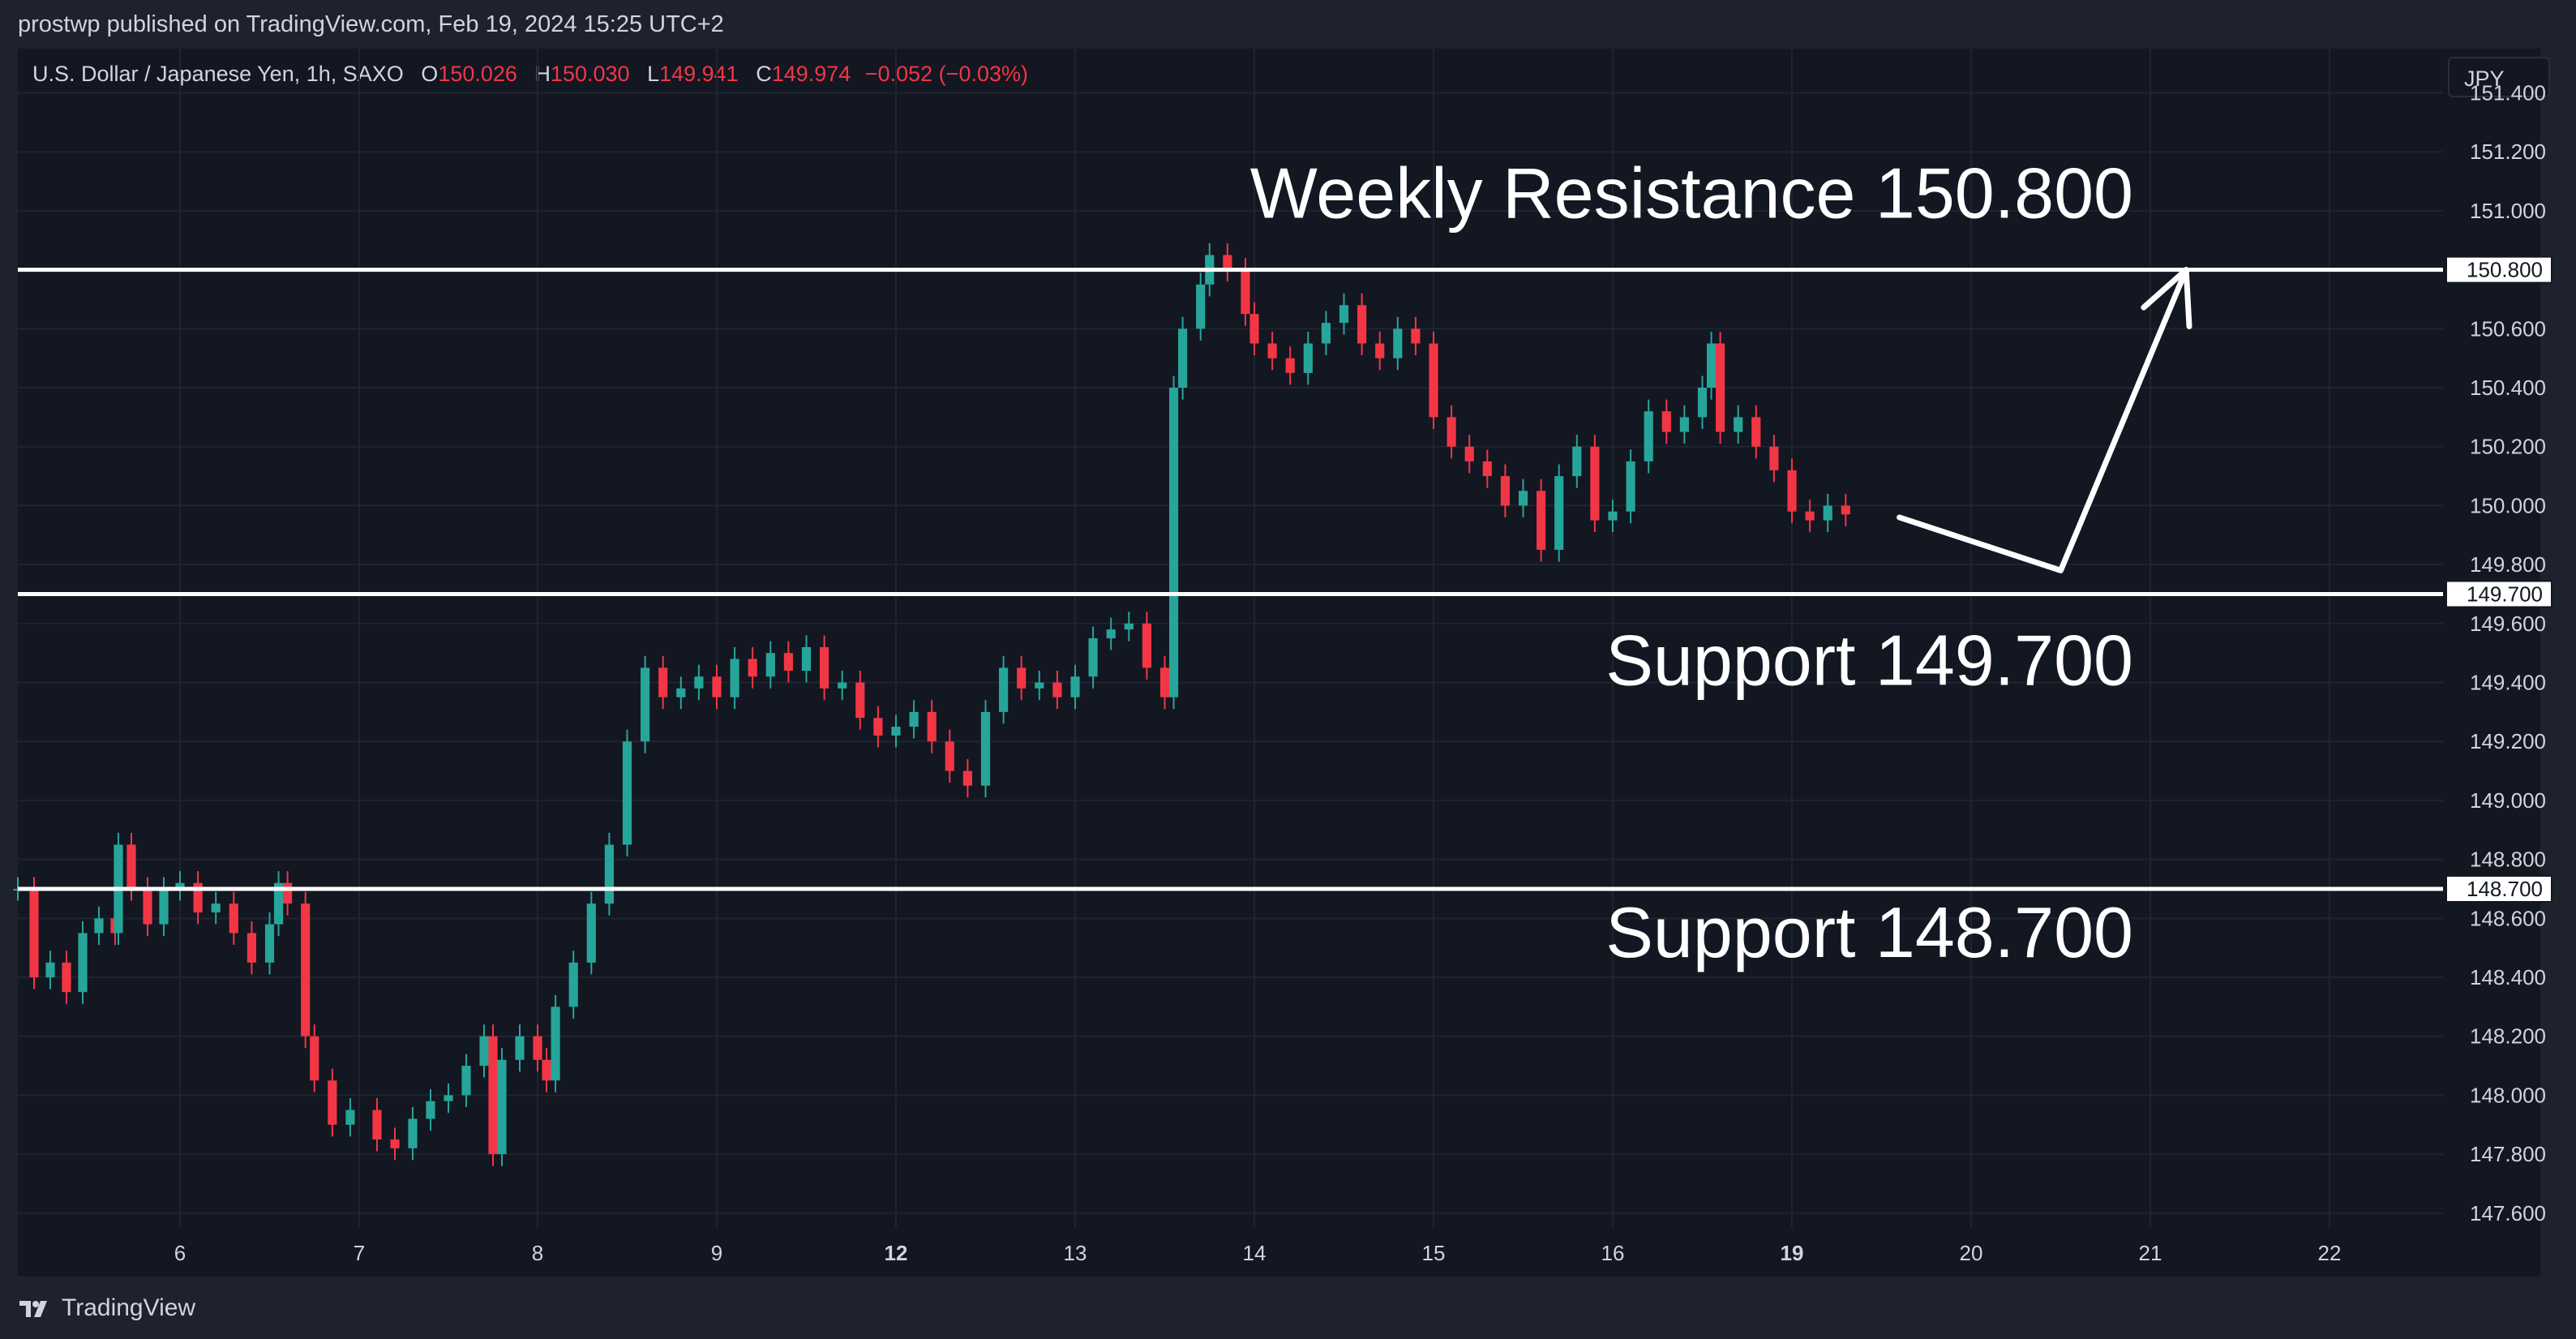 The height and width of the screenshot is (1339, 2576). Describe the element at coordinates (2508, 328) in the screenshot. I see `price-tick-label: 150.600` at that location.